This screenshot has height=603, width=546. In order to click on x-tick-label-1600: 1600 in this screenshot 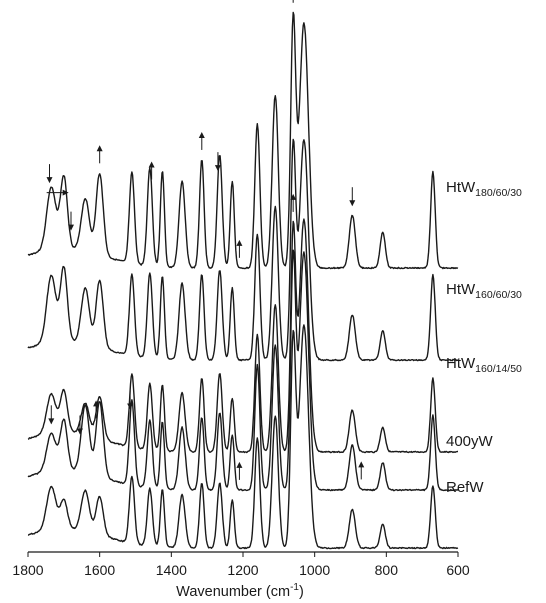, I will do `click(99, 570)`.